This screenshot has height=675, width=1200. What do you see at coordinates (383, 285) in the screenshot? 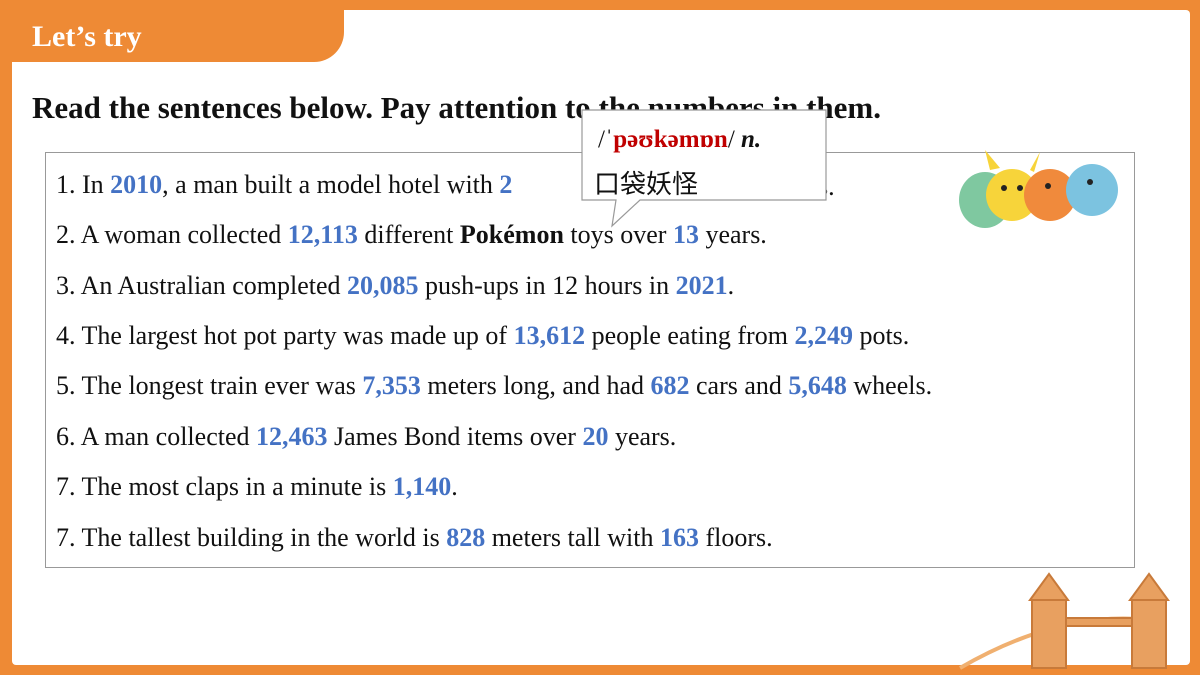
I see `number: 20,085` at bounding box center [383, 285].